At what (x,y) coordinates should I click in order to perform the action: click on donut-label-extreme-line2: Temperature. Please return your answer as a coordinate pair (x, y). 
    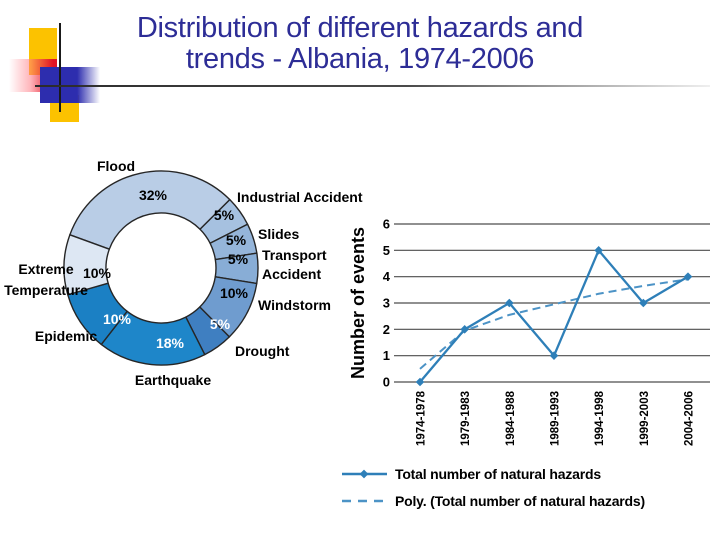
    Looking at the image, I should click on (46, 290).